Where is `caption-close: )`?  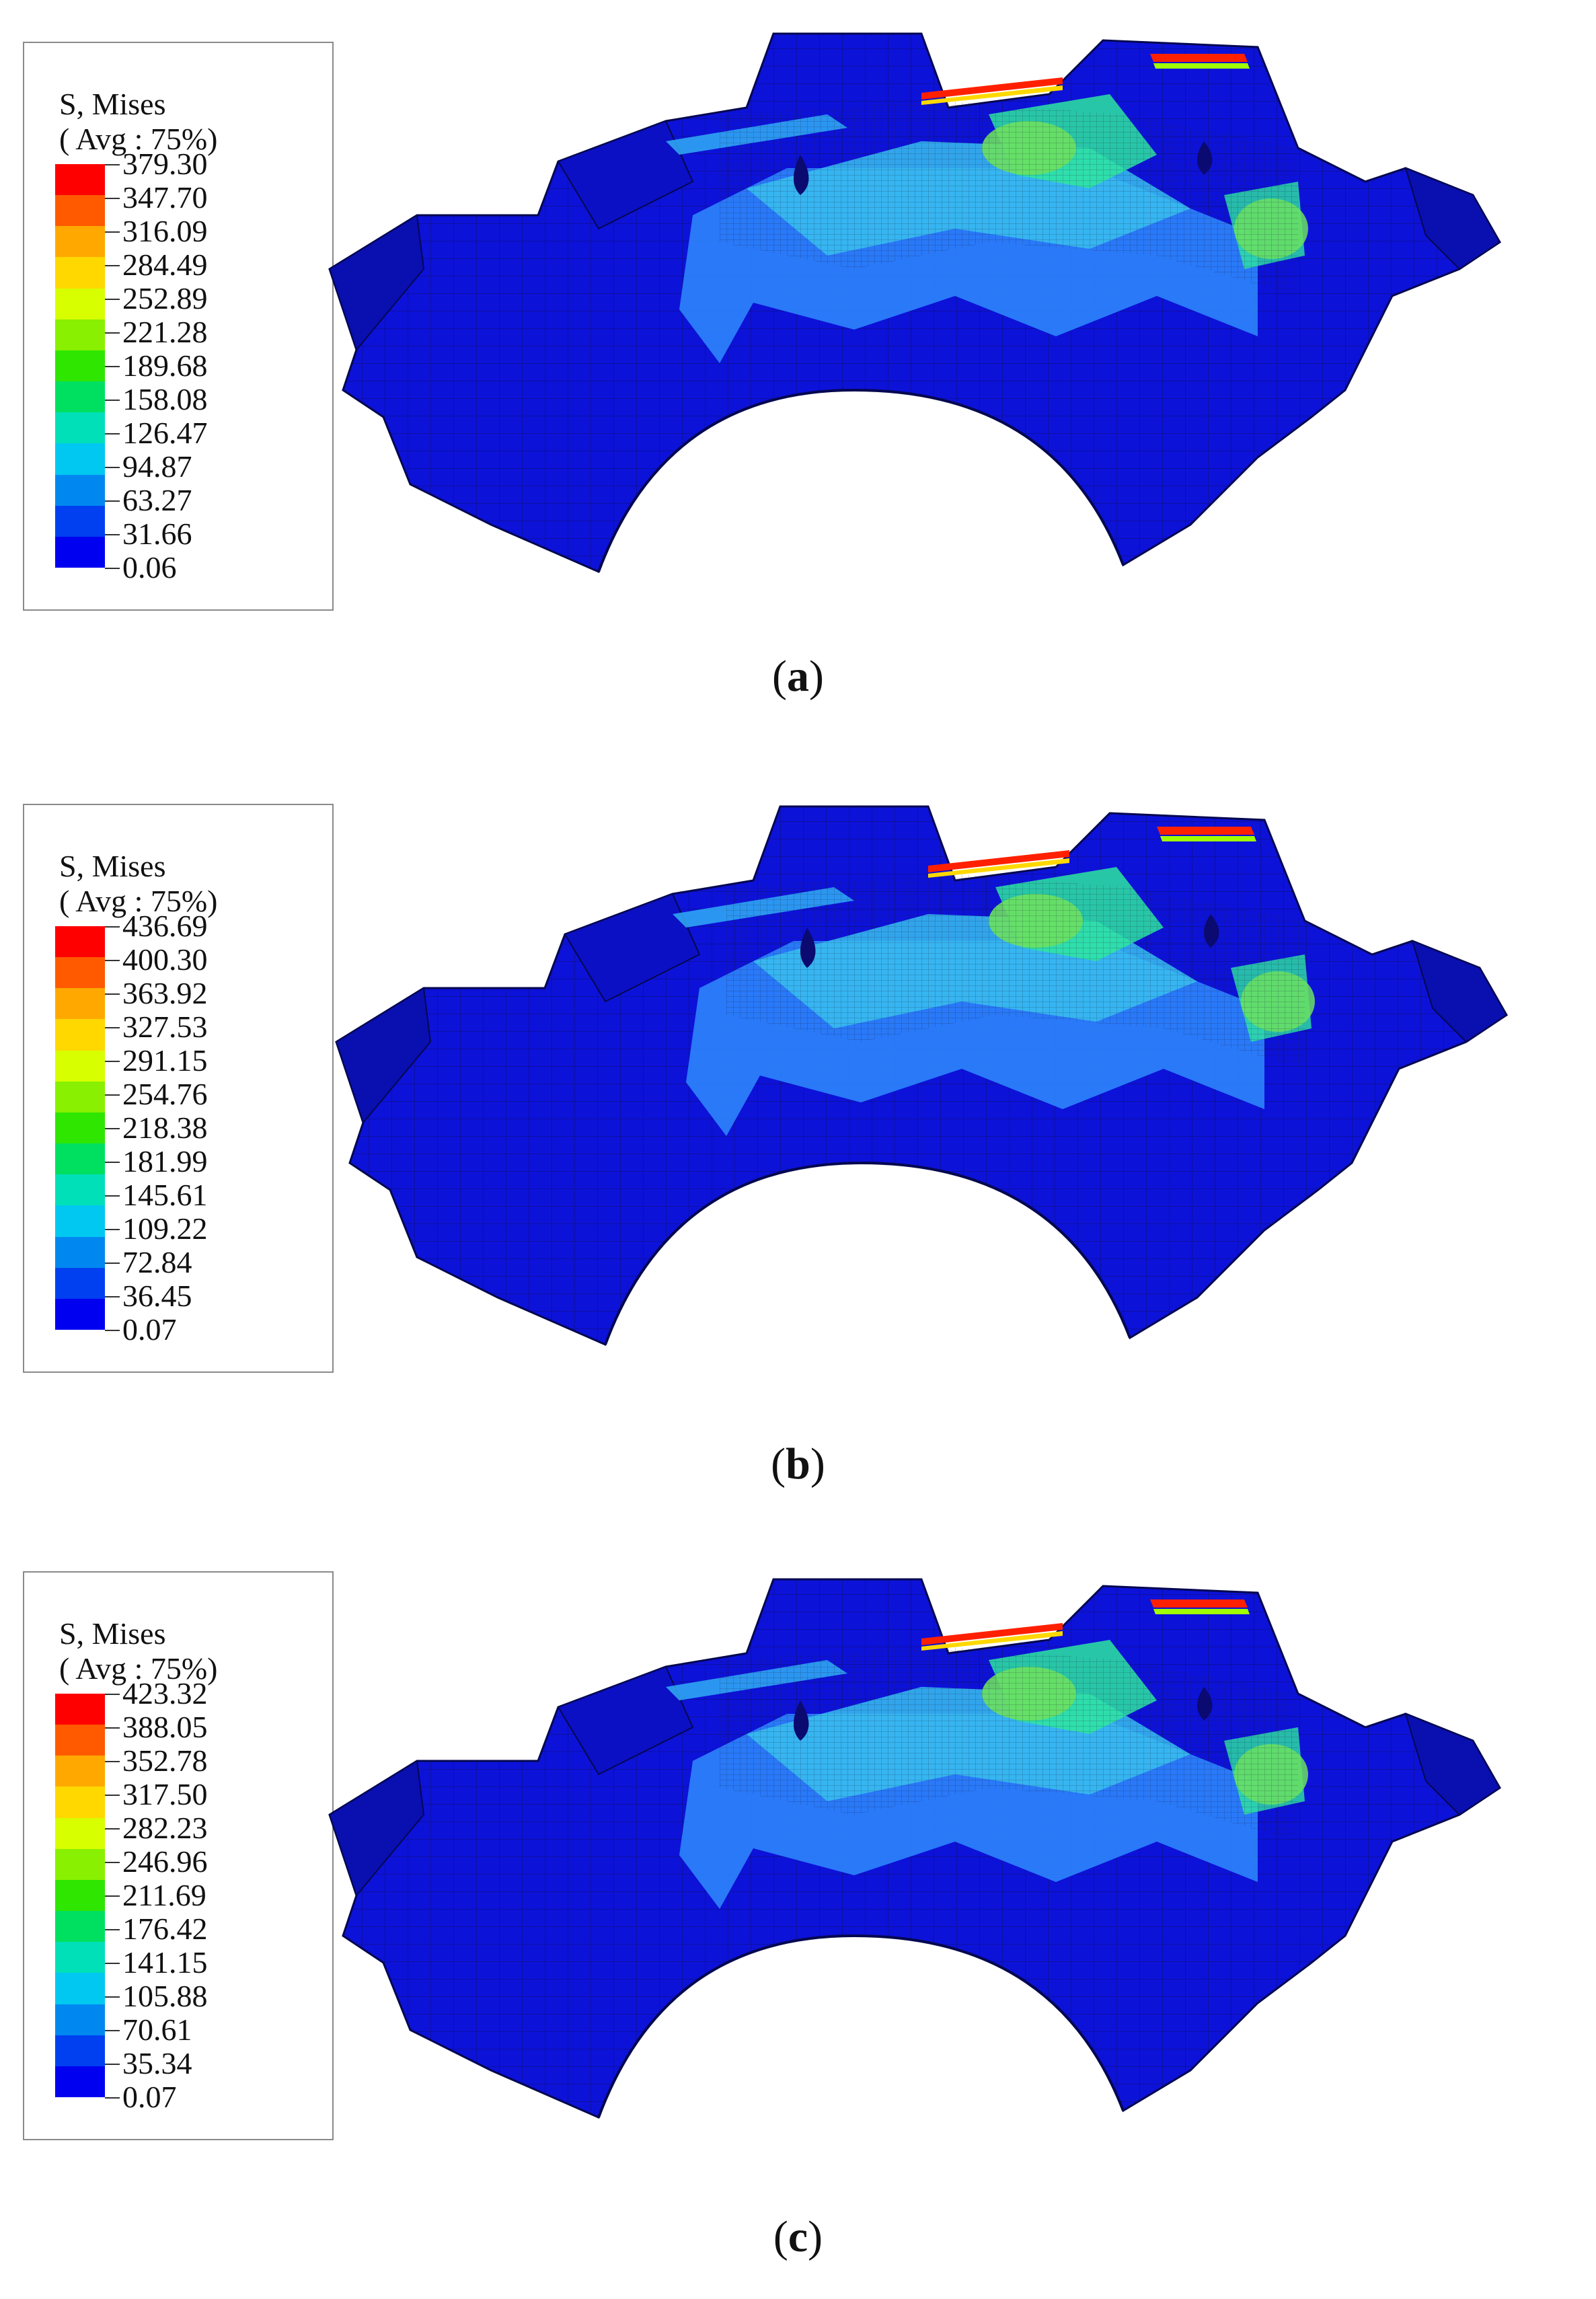
caption-close: ) is located at coordinates (818, 1463).